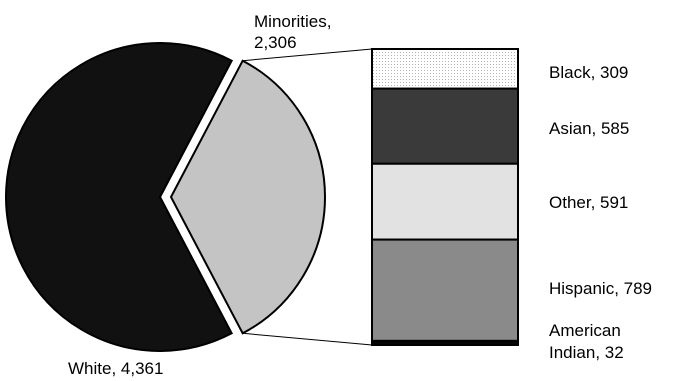 The image size is (694, 381). Describe the element at coordinates (445, 201) in the screenshot. I see `bar-segment-other` at that location.